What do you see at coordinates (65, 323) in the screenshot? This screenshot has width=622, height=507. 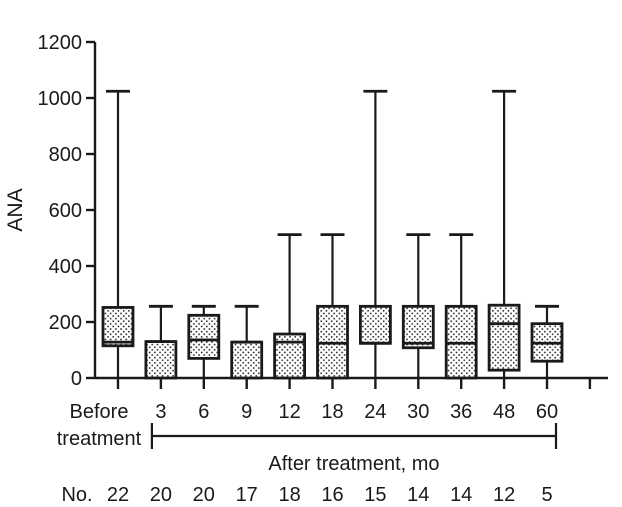 I see `y-tick-label: 200` at bounding box center [65, 323].